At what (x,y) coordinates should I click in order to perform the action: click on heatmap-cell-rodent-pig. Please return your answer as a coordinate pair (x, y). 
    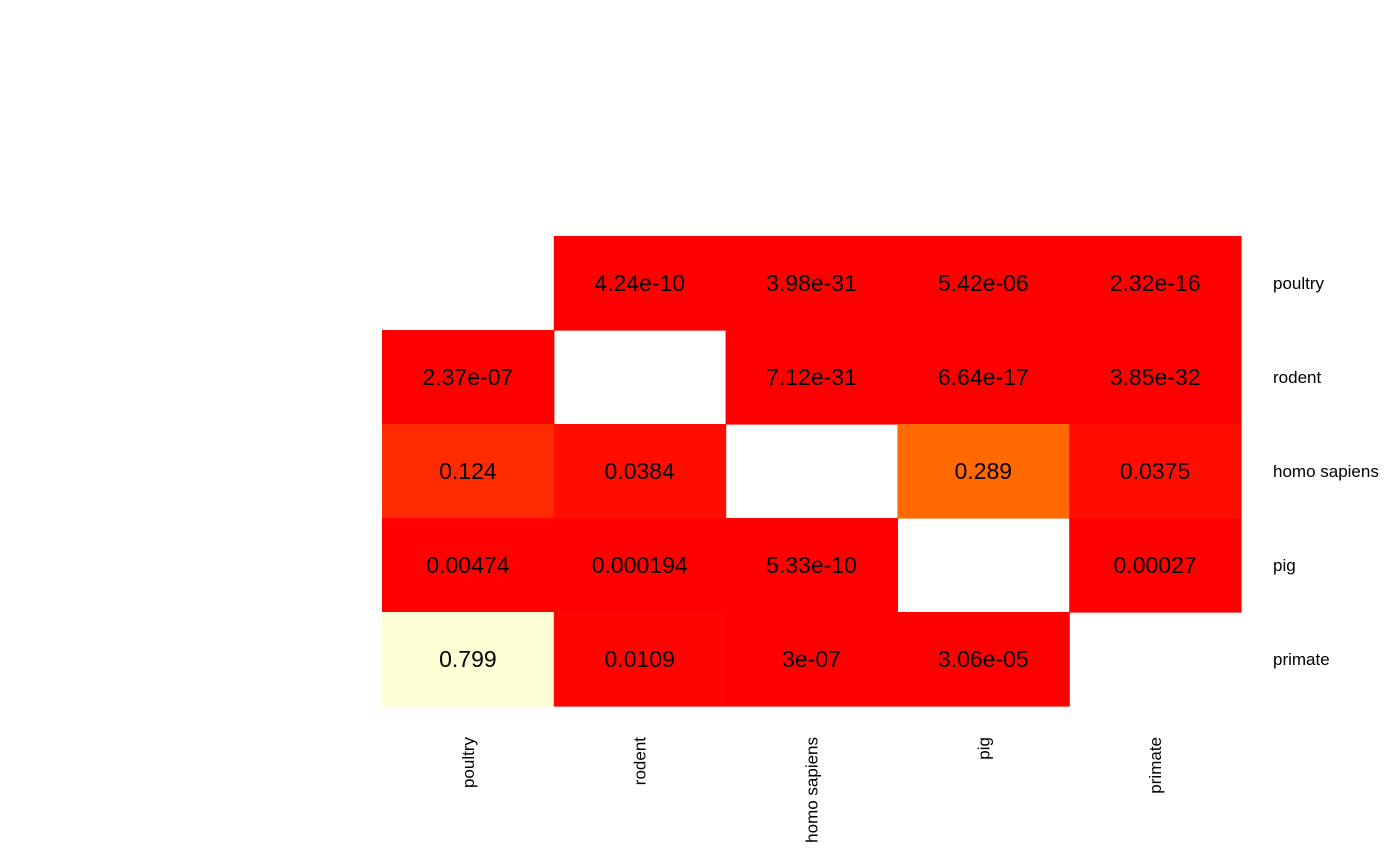
    Looking at the image, I should click on (983, 377).